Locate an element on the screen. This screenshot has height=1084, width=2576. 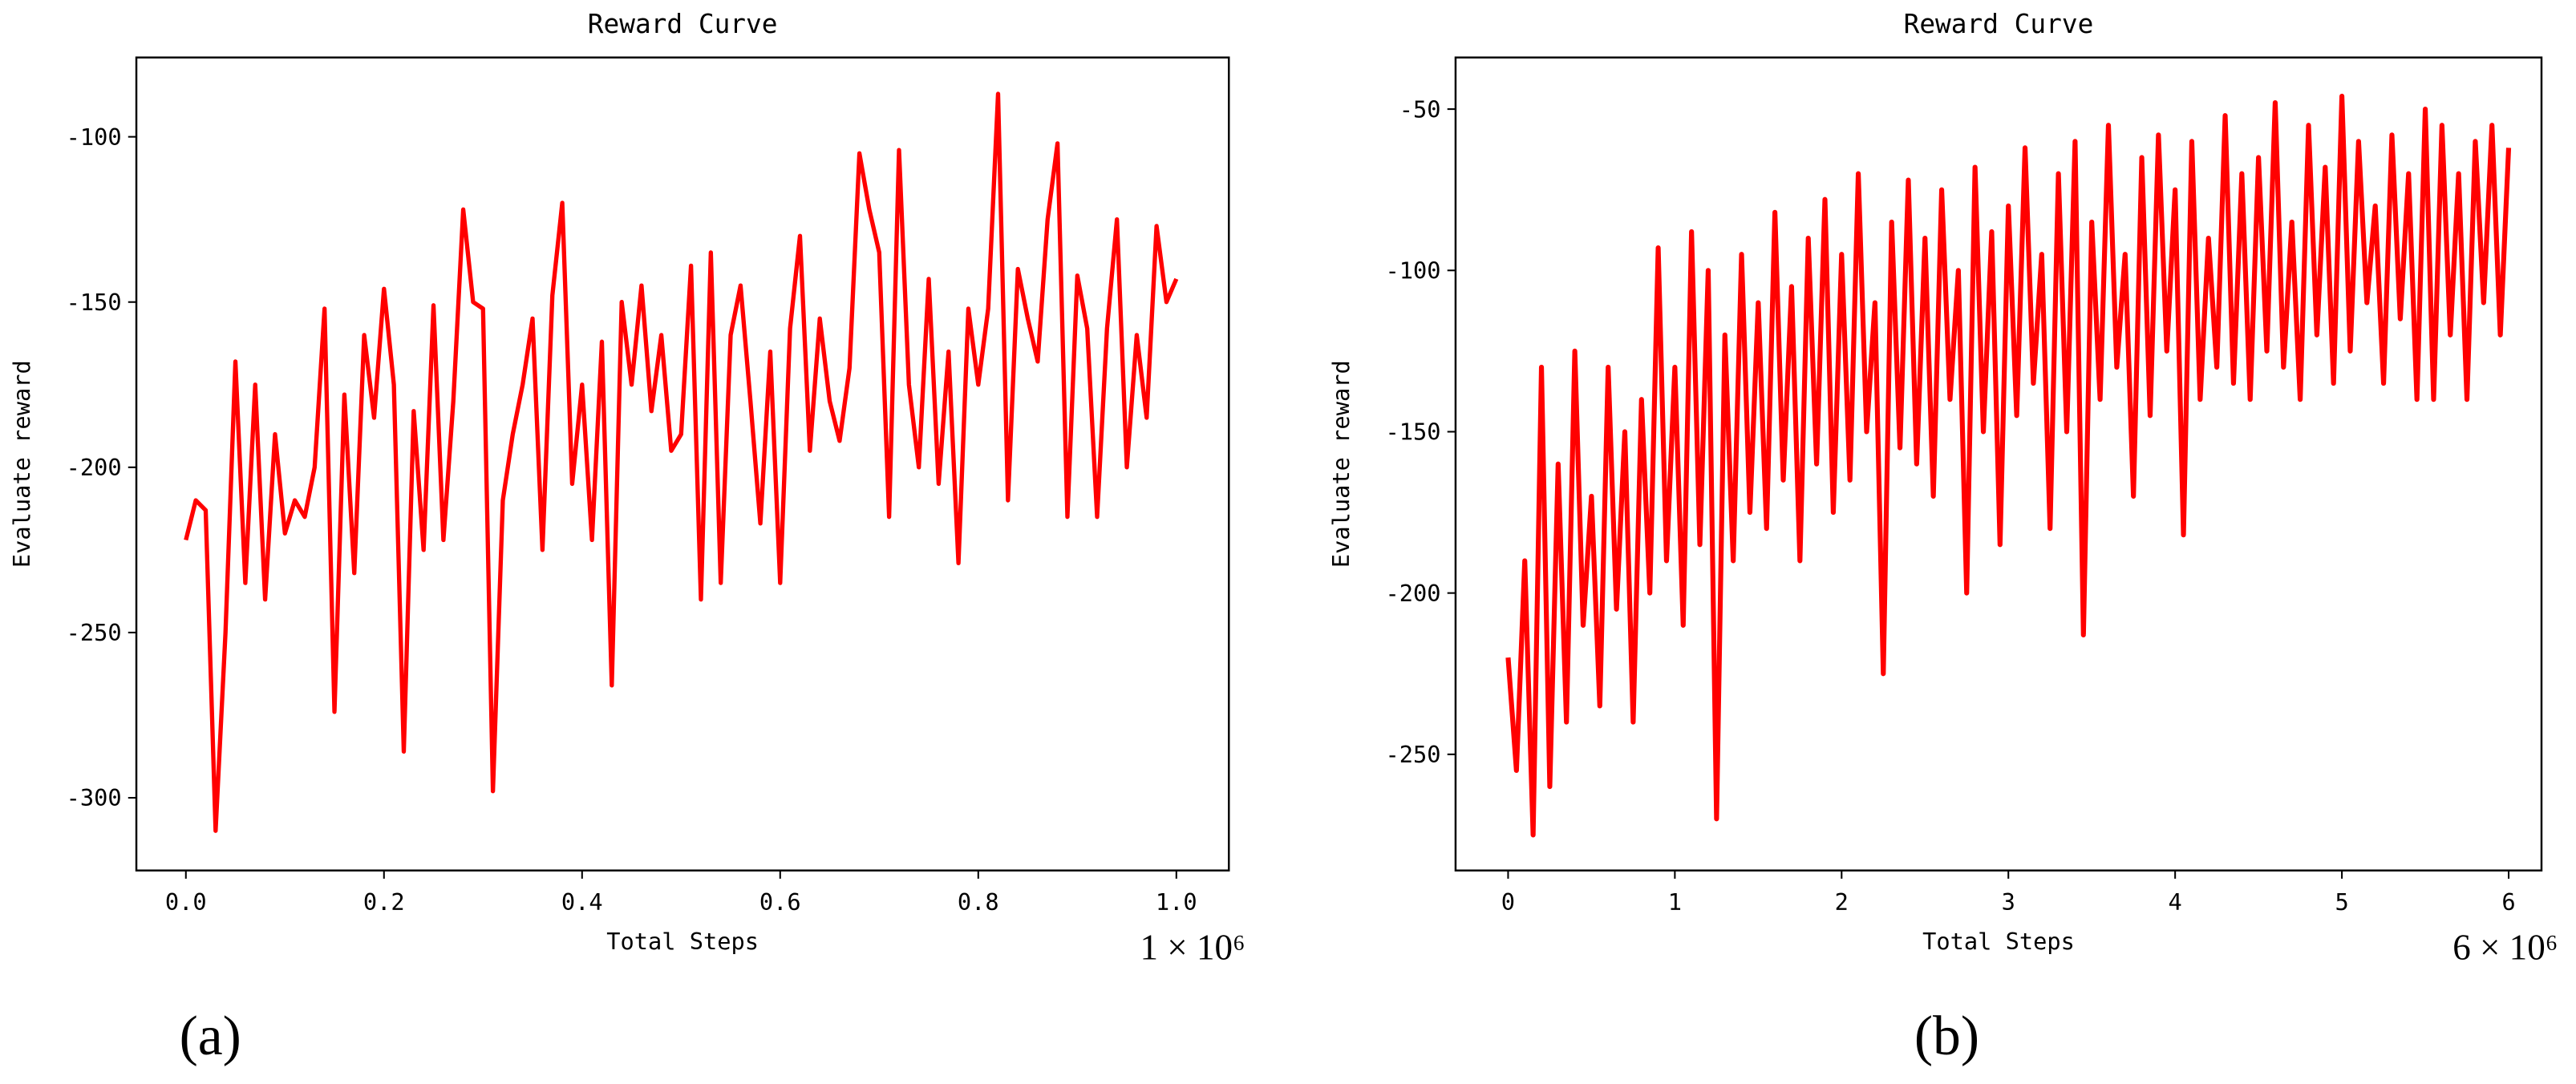
y-tick-label: -50 is located at coordinates (1420, 109).